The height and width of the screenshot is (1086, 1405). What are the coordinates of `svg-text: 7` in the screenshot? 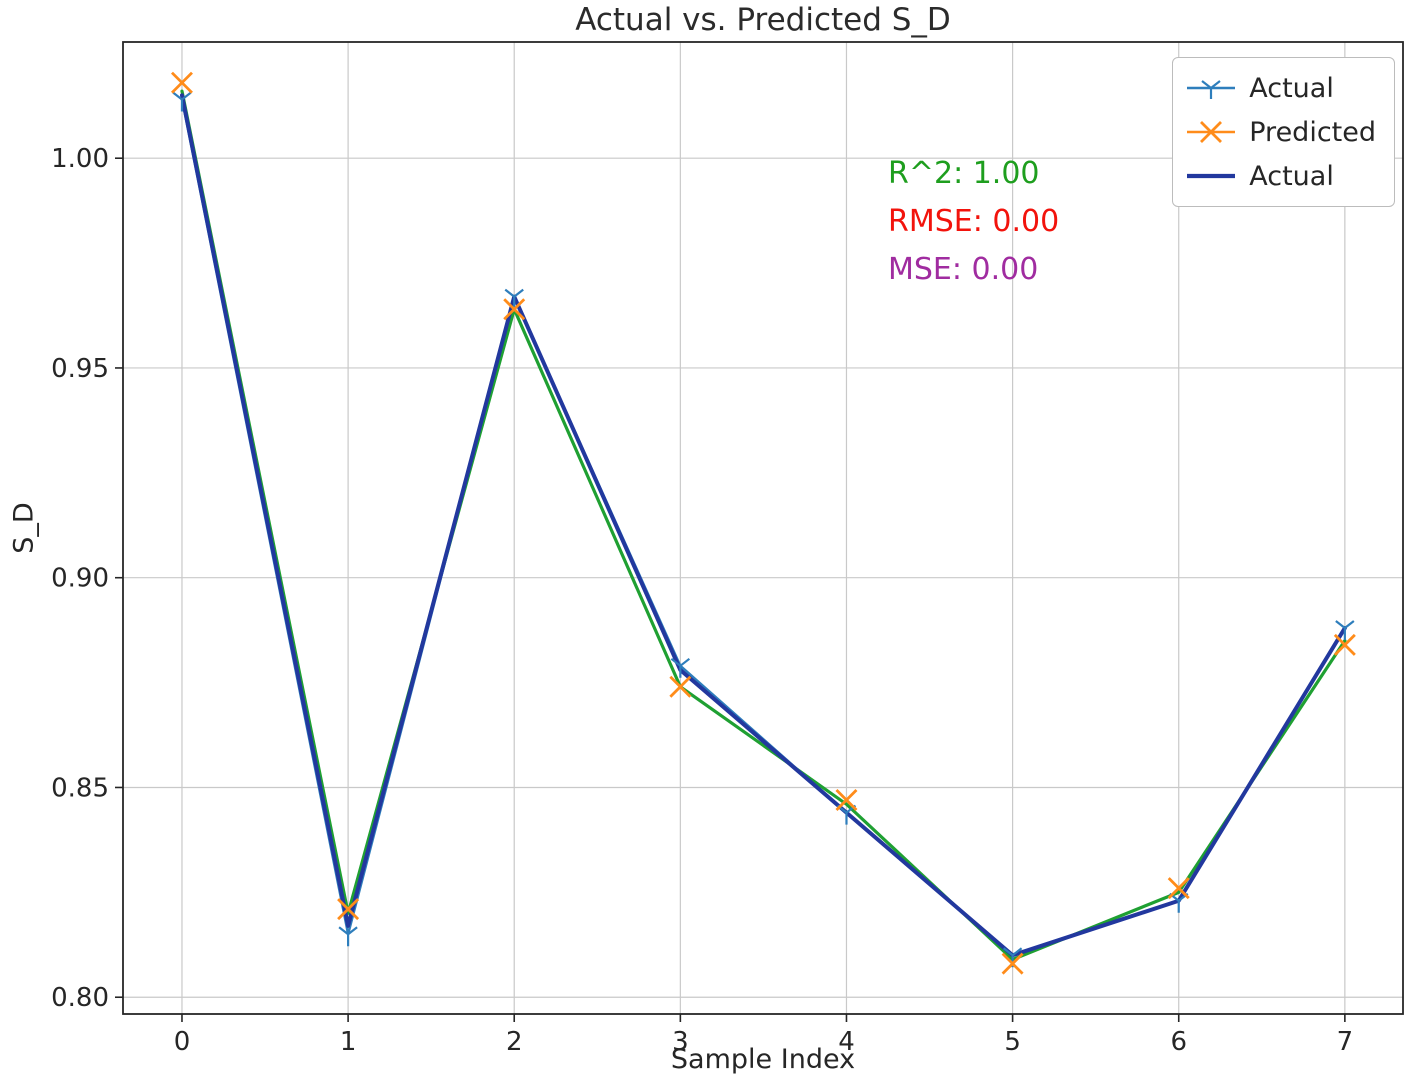 It's located at (1345, 1042).